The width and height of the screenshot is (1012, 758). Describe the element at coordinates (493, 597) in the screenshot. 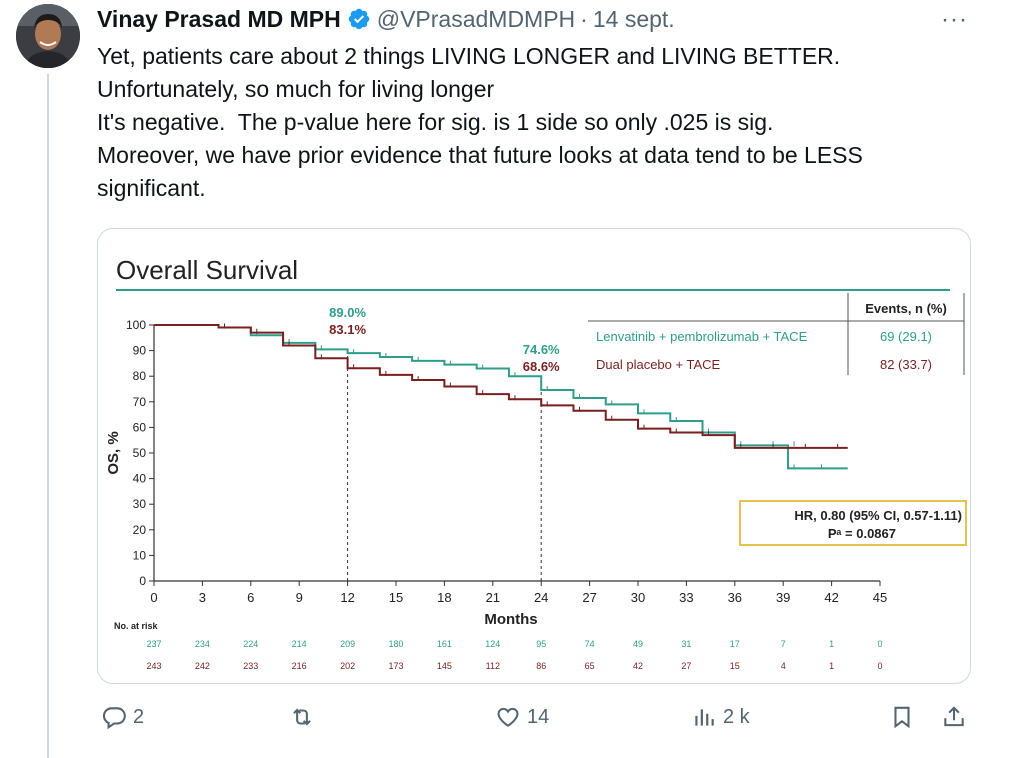

I see `x-tick-label: 21` at that location.